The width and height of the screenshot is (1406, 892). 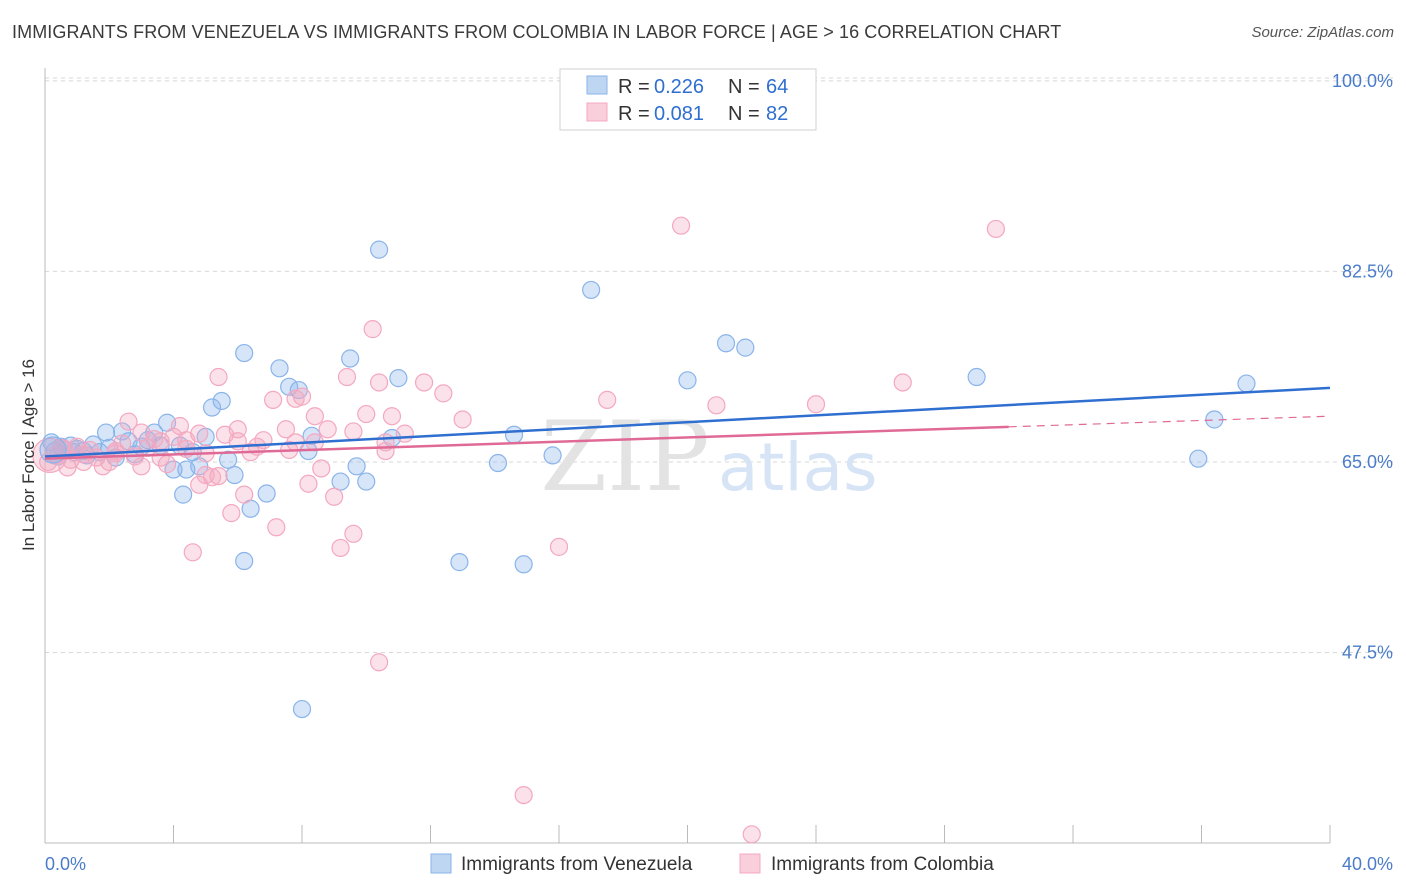 I want to click on y-tick-label: 47.5%, so click(x=1367, y=652).